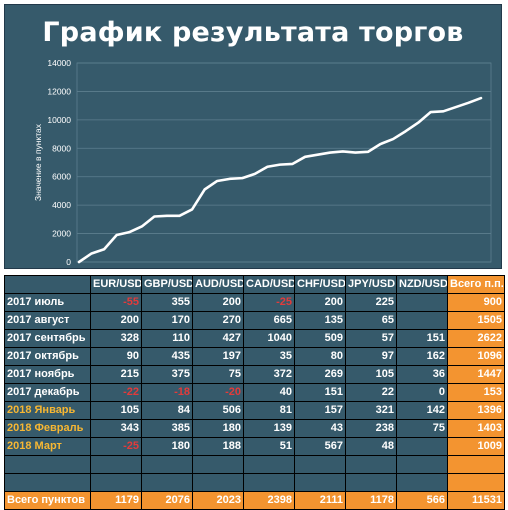  I want to click on value-cell, so click(422, 303).